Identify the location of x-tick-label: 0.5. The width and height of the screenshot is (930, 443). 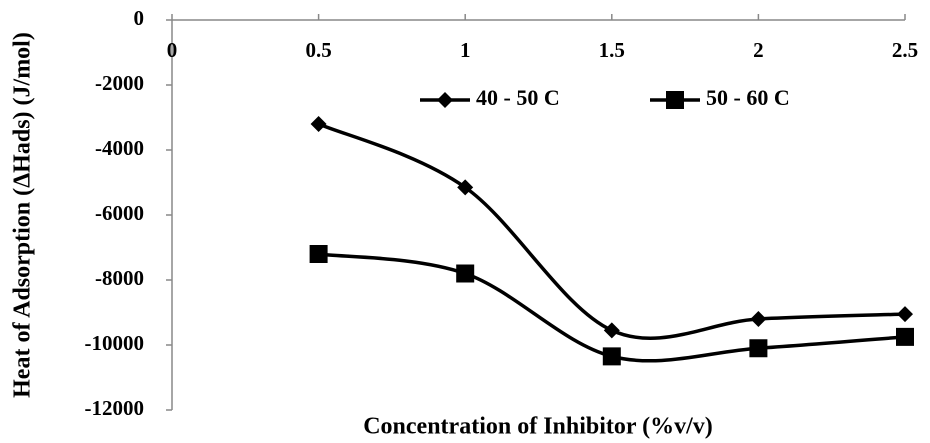
(318, 50).